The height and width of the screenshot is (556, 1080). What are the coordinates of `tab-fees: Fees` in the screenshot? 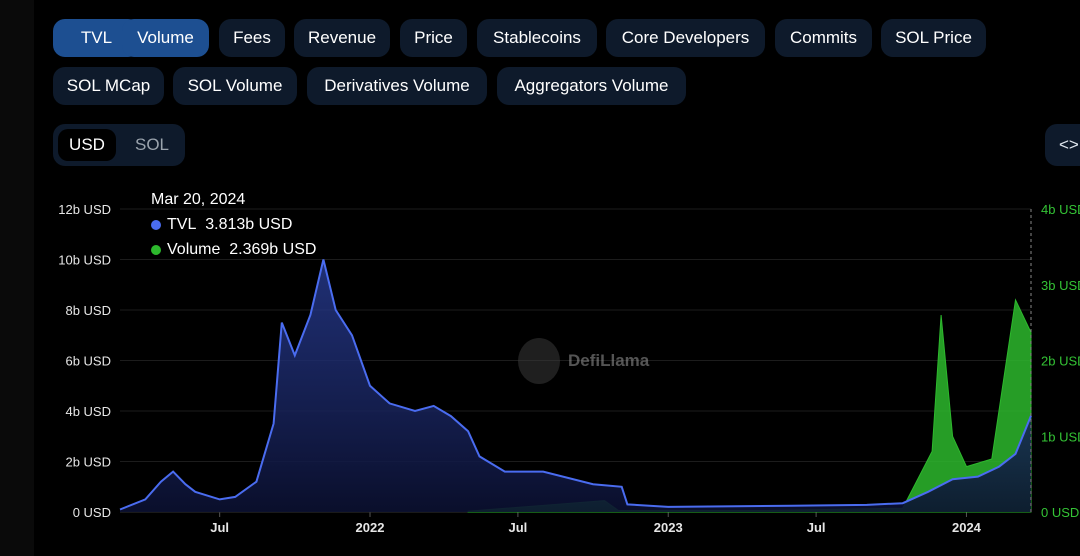 It's located at (252, 38).